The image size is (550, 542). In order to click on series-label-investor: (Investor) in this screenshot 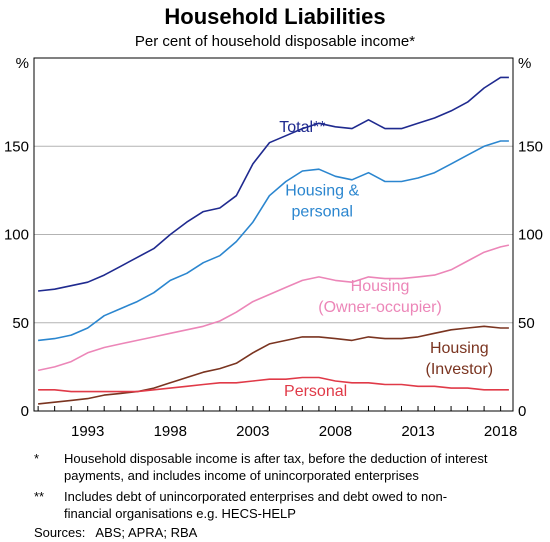, I will do `click(460, 369)`.